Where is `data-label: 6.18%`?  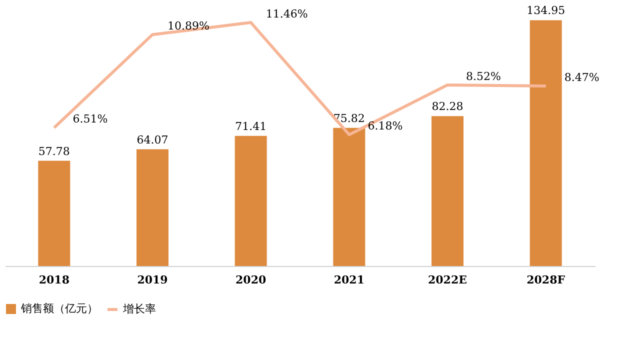
data-label: 6.18% is located at coordinates (385, 126).